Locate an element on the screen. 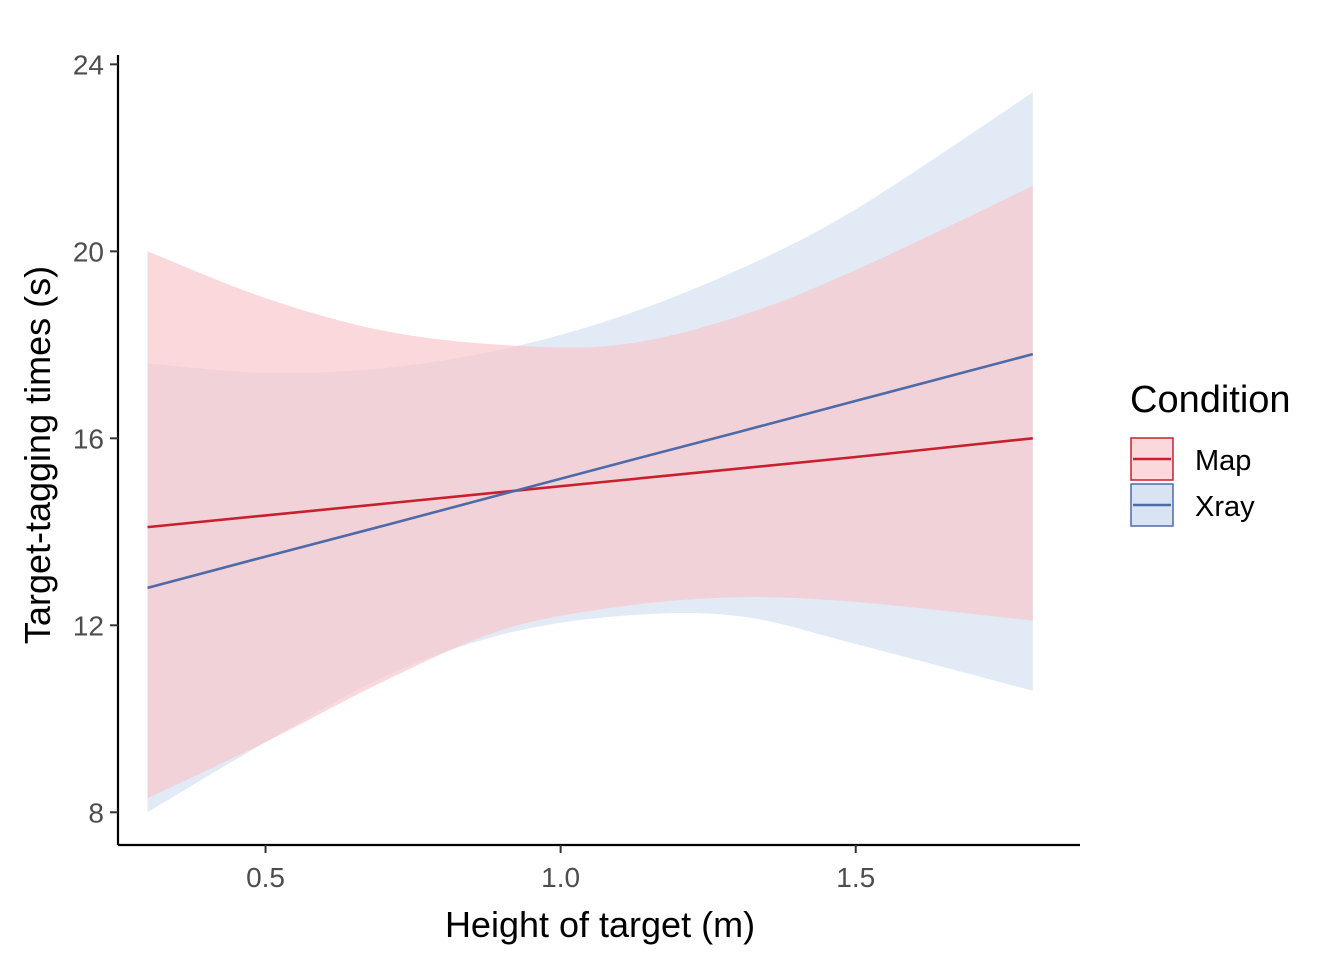 This screenshot has height=960, width=1344. y-tick-label: 12 is located at coordinates (88, 625).